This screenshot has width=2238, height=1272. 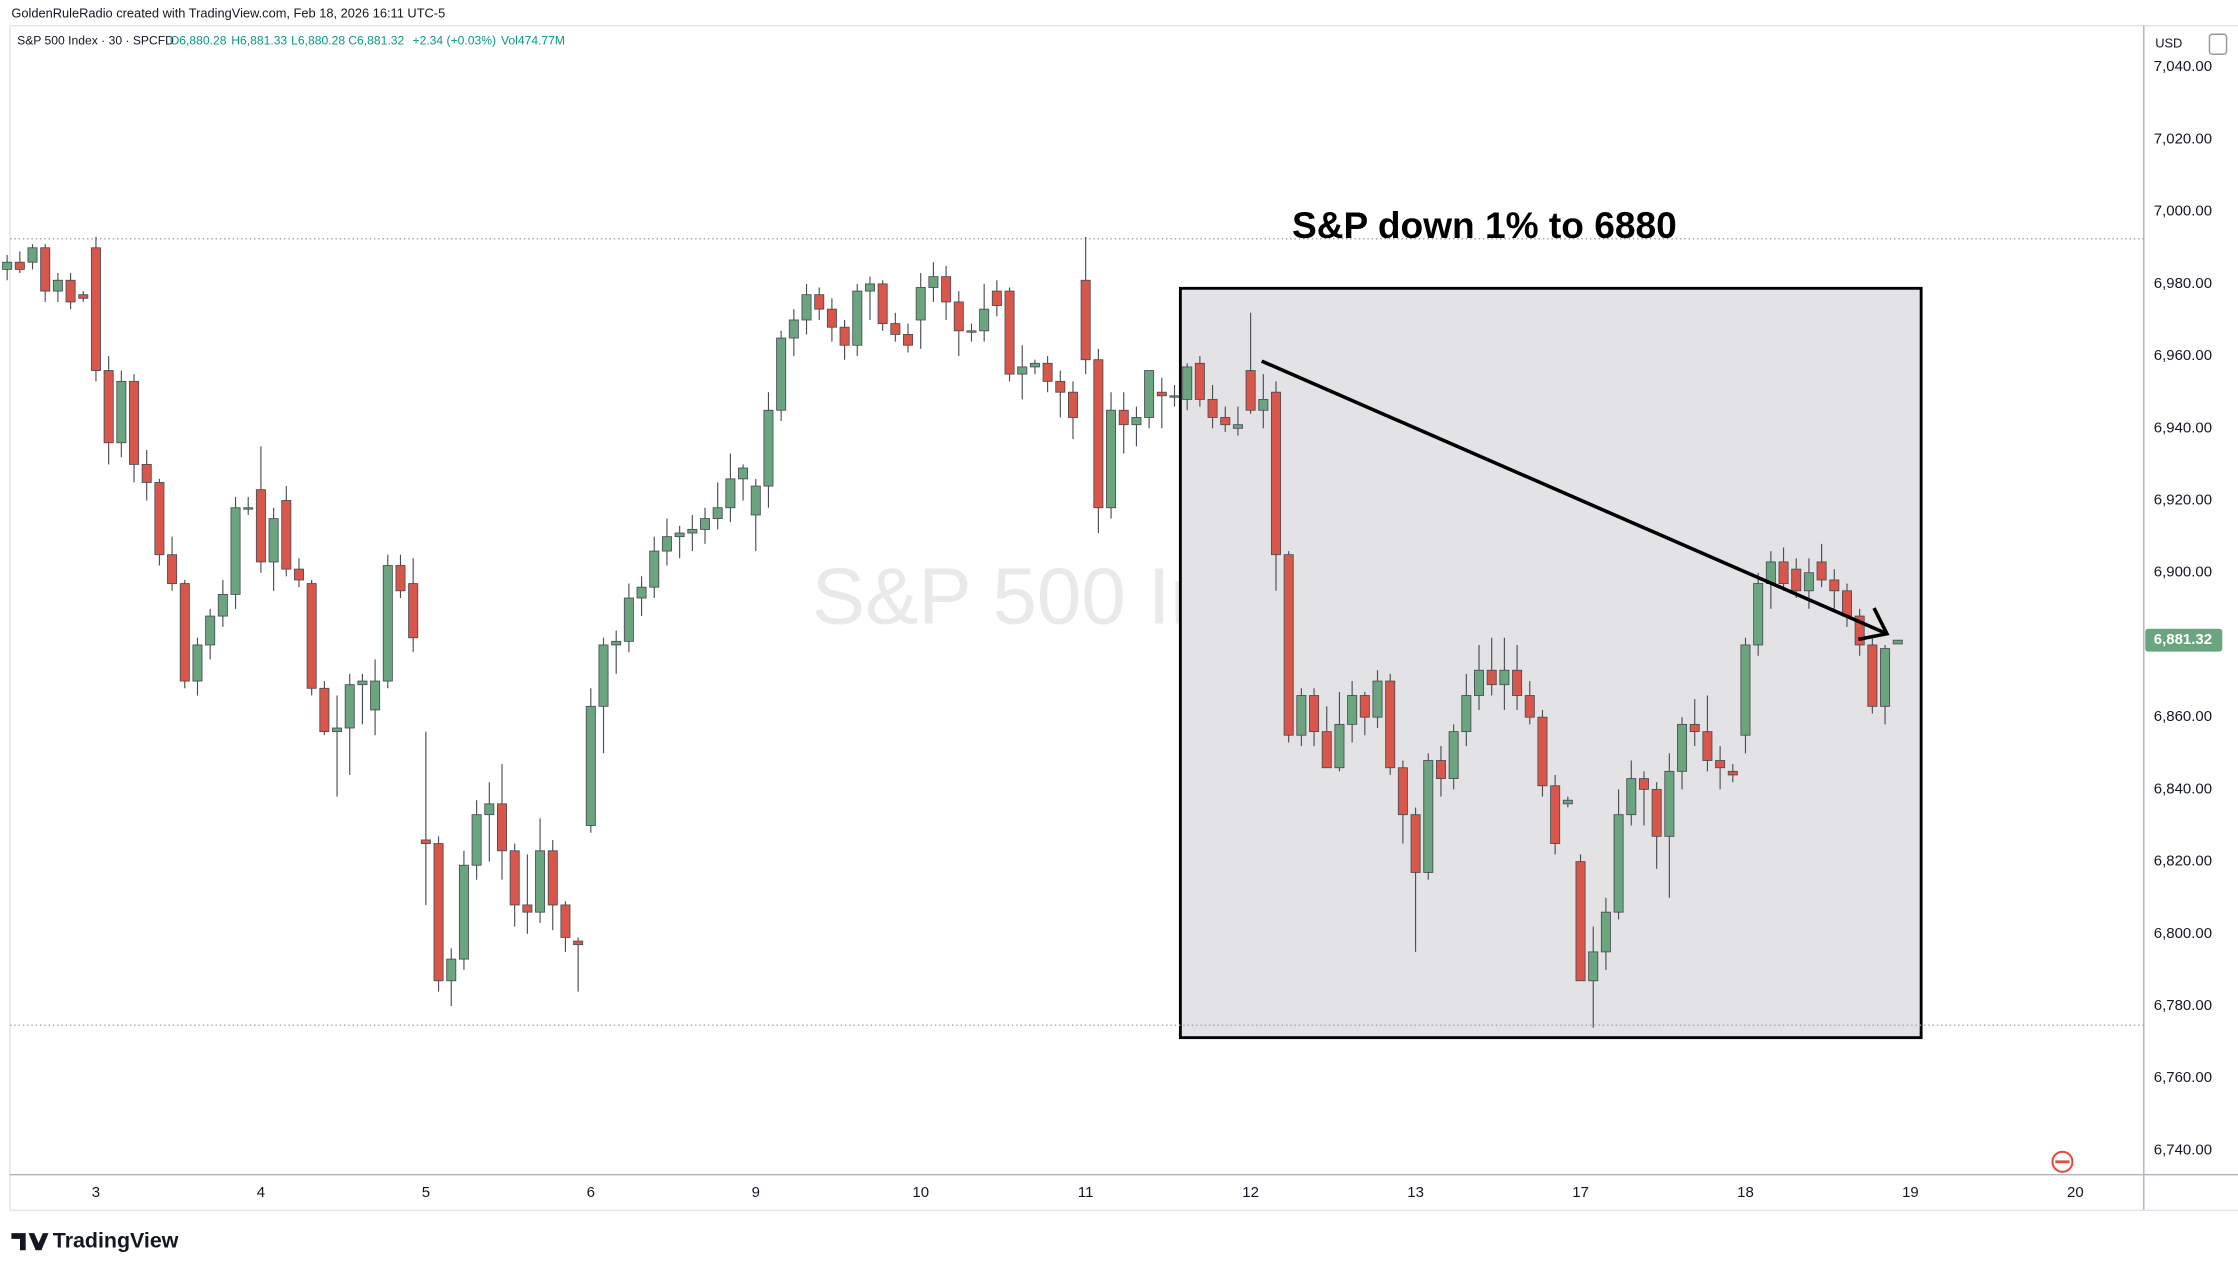 What do you see at coordinates (30, 1242) in the screenshot?
I see `brand-logo` at bounding box center [30, 1242].